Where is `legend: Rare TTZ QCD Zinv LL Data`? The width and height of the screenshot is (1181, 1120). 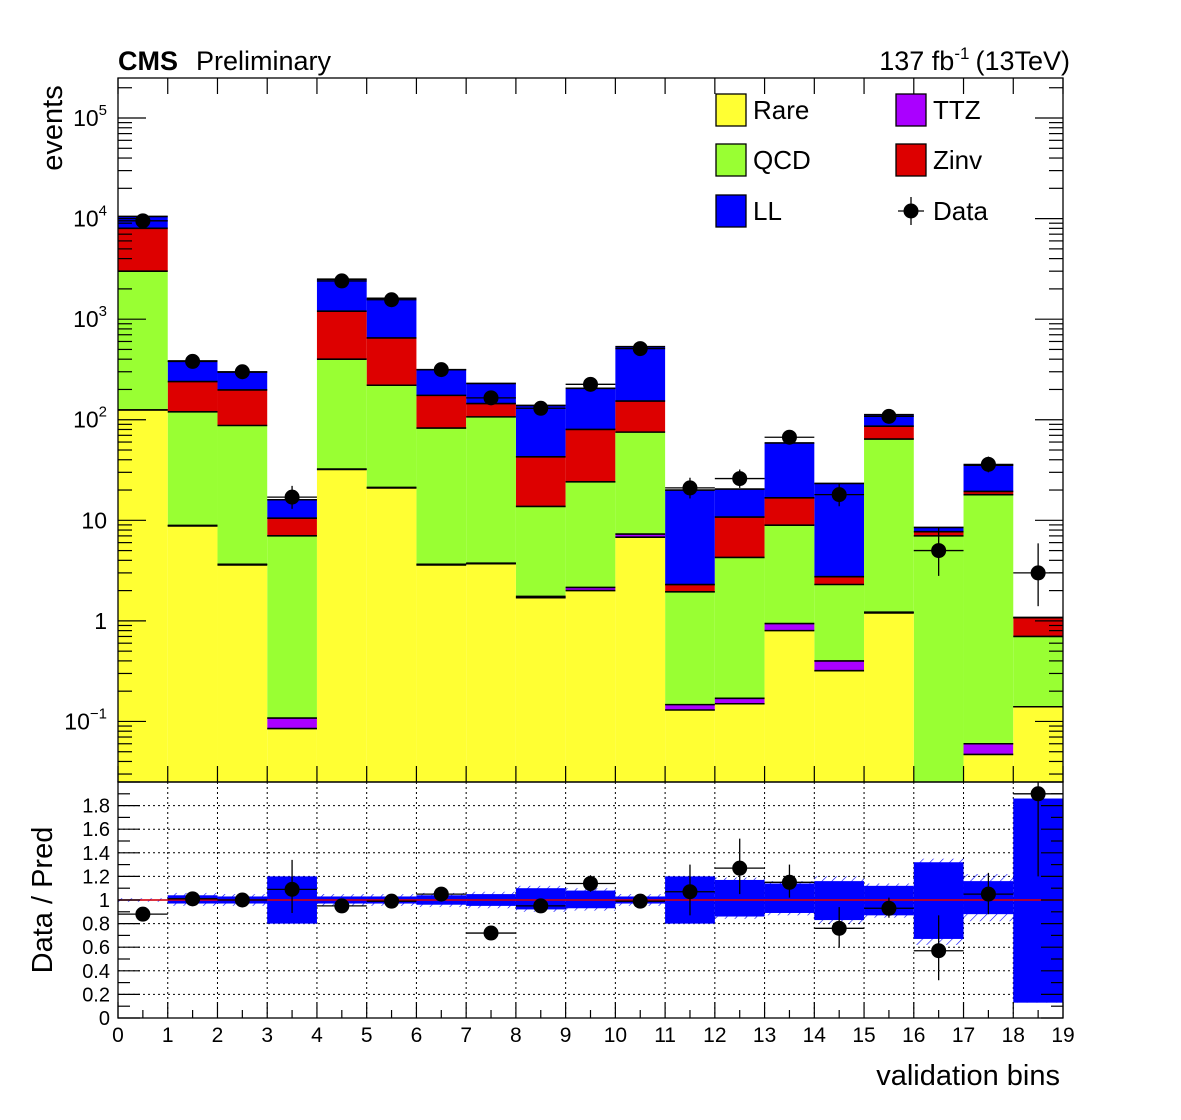 legend: Rare TTZ QCD Zinv LL Data is located at coordinates (851, 160).